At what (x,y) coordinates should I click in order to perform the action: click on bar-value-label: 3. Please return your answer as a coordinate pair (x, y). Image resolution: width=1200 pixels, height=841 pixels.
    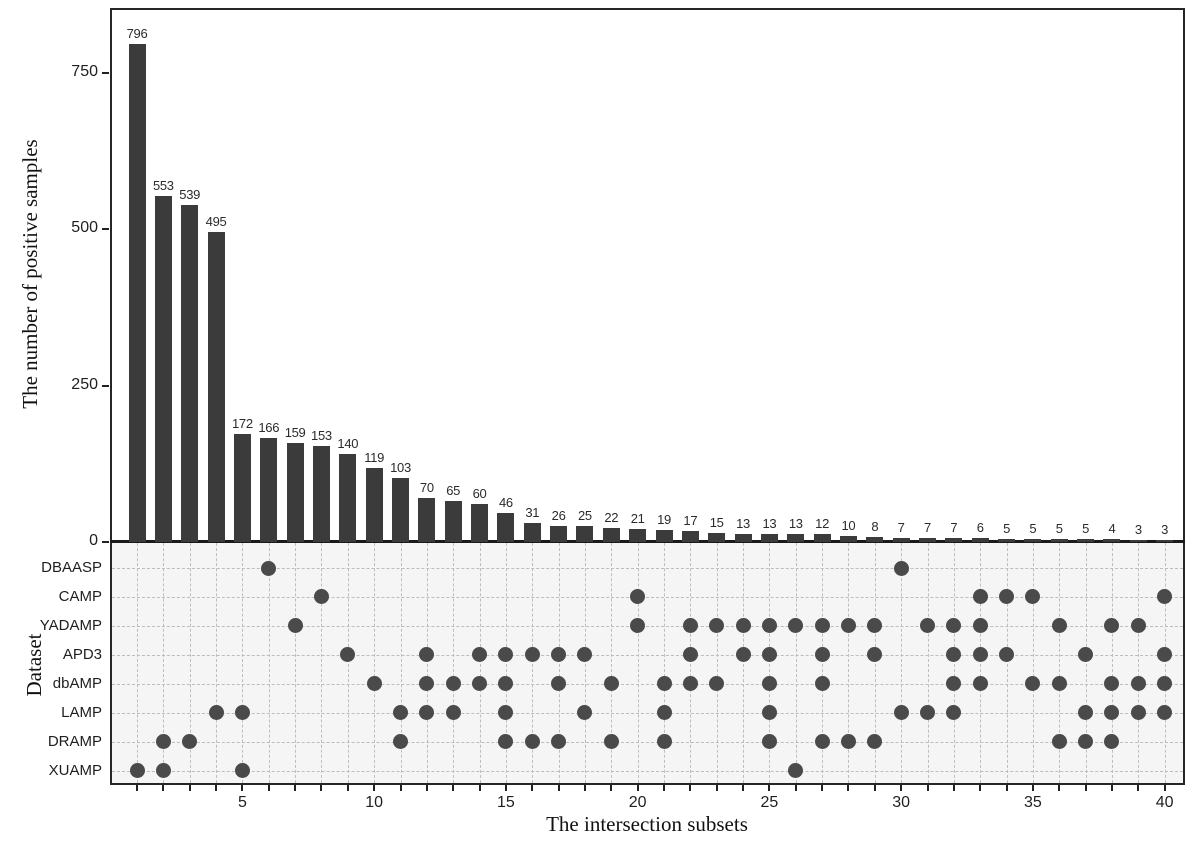
    Looking at the image, I should click on (1165, 530).